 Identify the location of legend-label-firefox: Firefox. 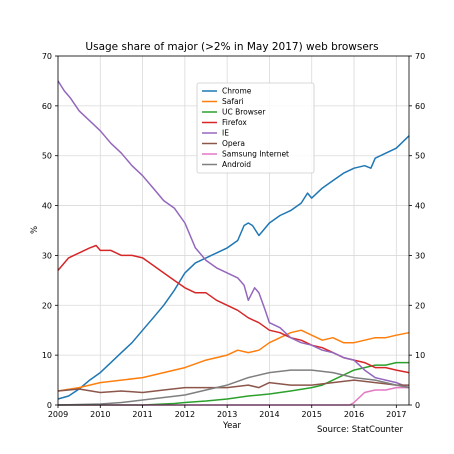
(234, 122).